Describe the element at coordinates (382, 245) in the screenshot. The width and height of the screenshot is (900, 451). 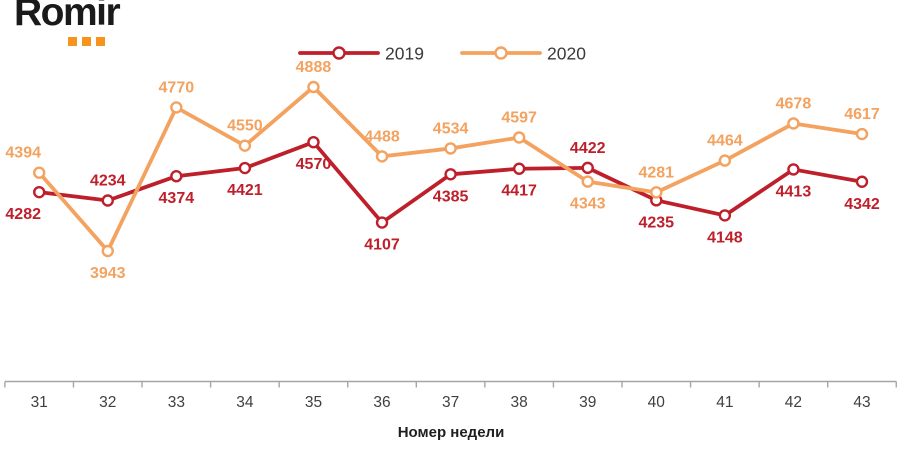
I see `data-point-label: 4107` at that location.